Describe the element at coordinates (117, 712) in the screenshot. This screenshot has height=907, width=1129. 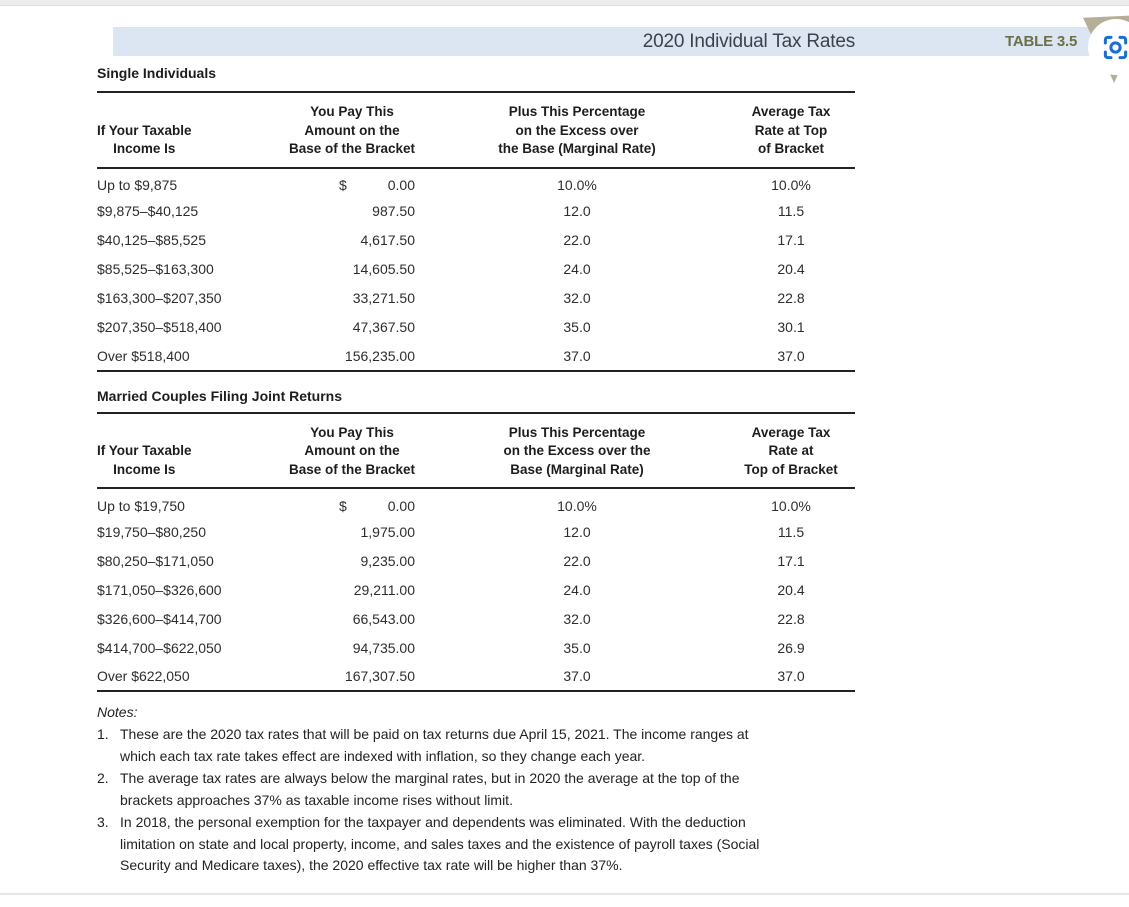
I see `notes-label: Notes:` at that location.